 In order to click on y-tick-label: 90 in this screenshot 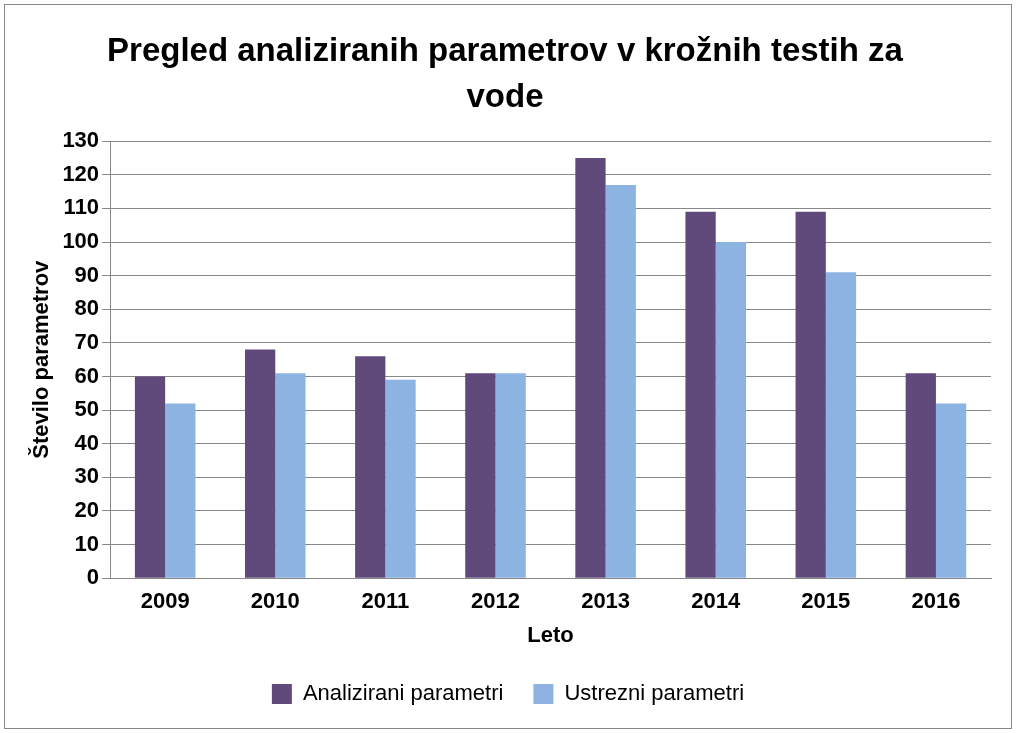, I will do `click(87, 274)`.